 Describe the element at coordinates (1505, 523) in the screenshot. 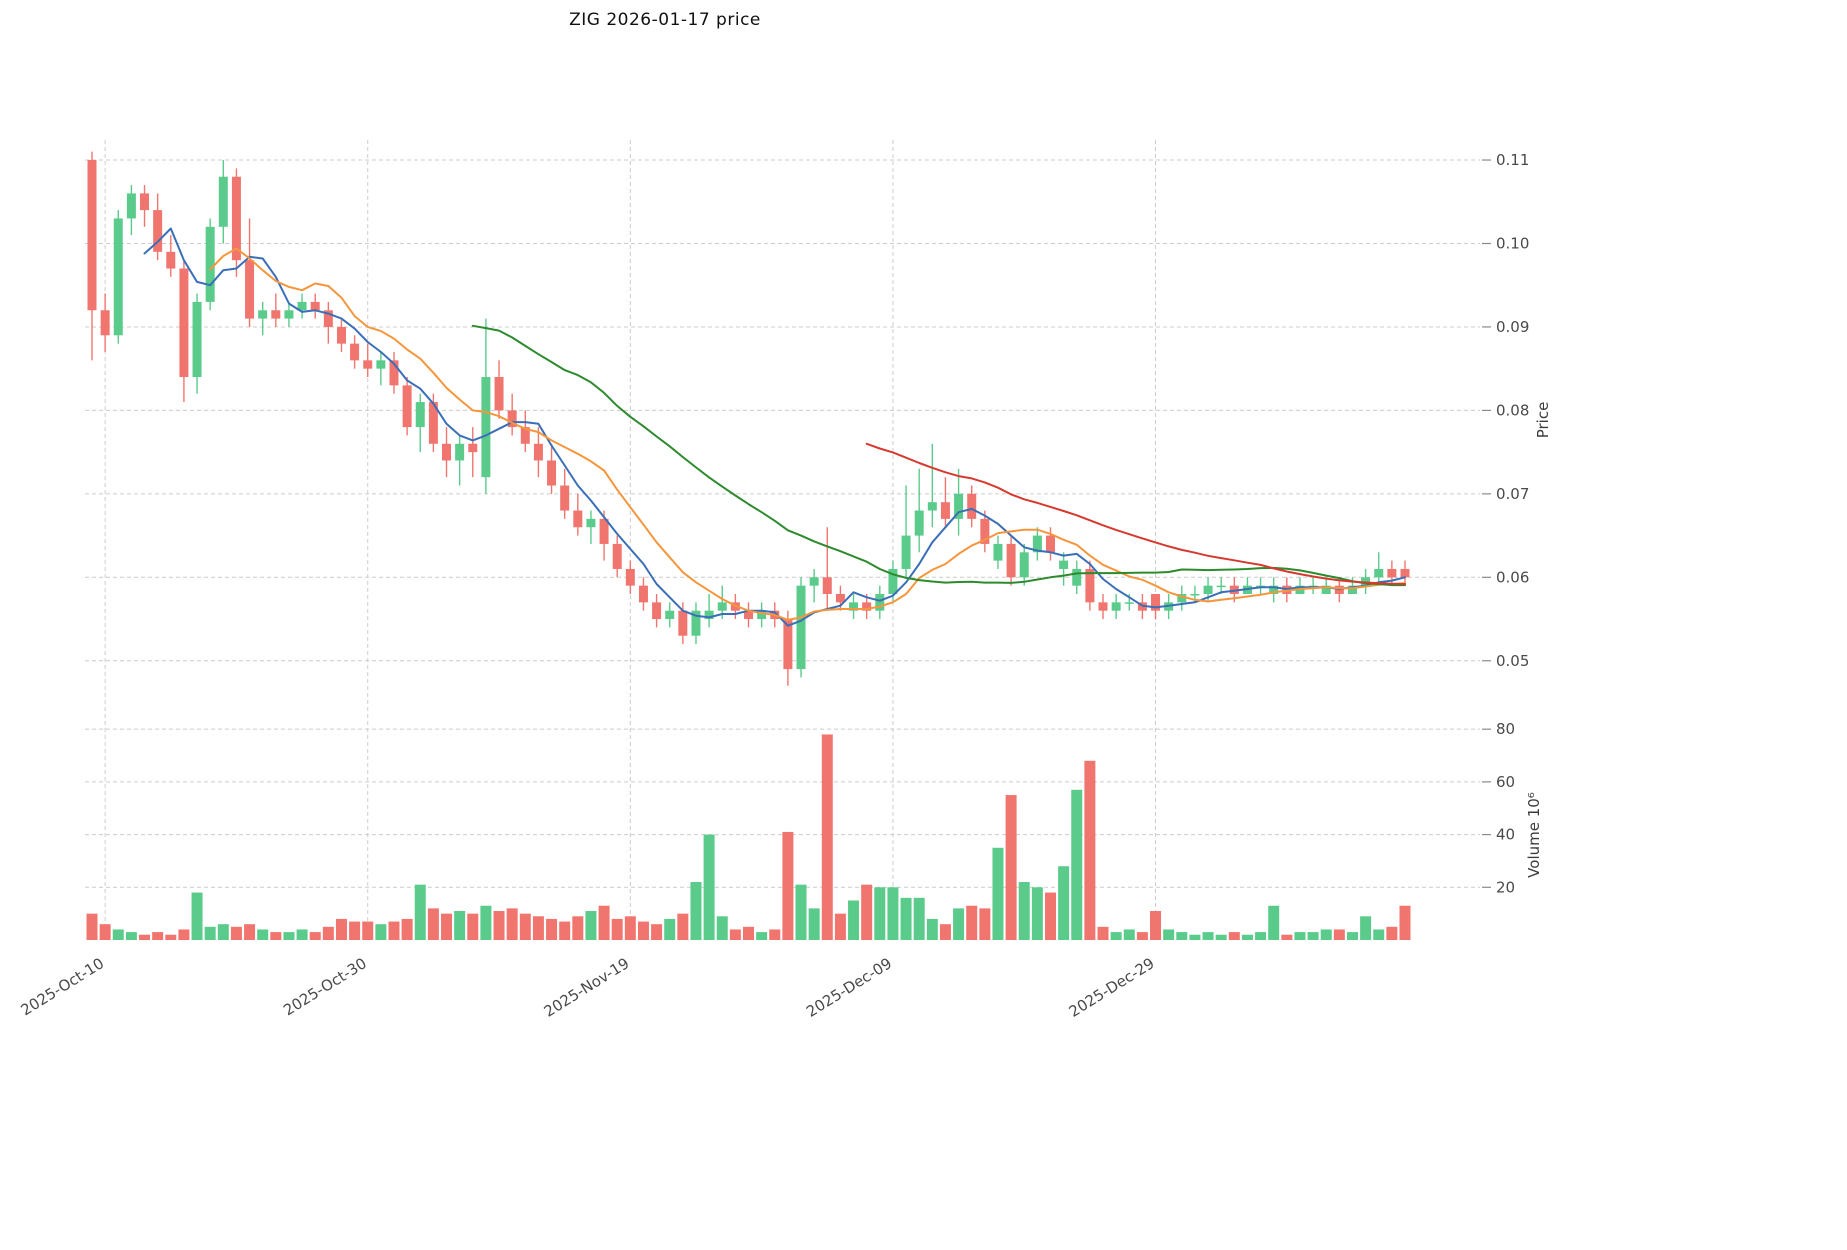

I see `axis-ticks: 0.05 0.06 0.07 0.08 0.09 0.10 0.11 20 40 60 80` at that location.